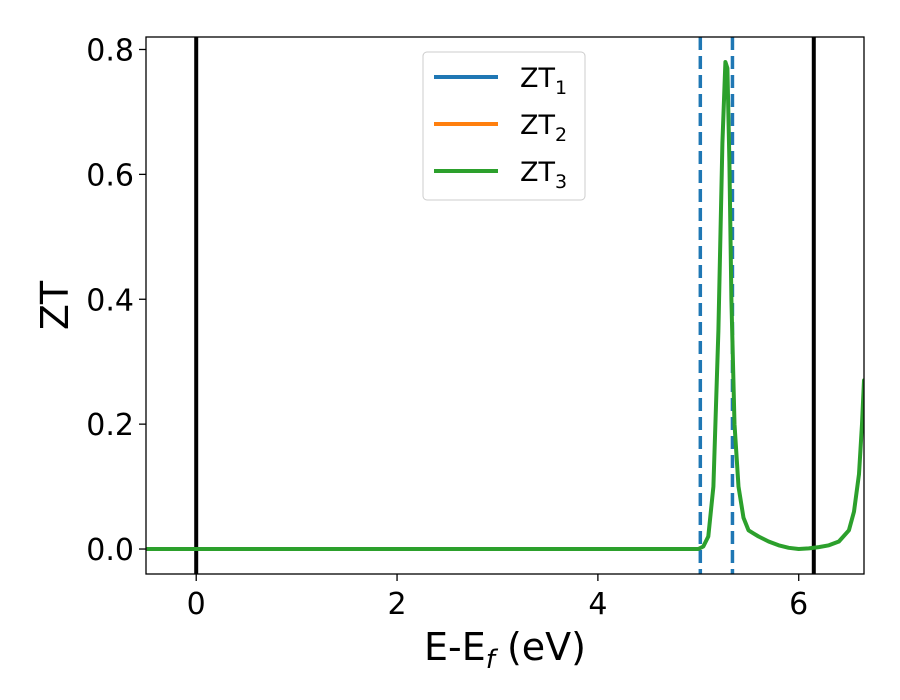  What do you see at coordinates (561, 182) in the screenshot?
I see `legend-label-zt3-sub: 3` at bounding box center [561, 182].